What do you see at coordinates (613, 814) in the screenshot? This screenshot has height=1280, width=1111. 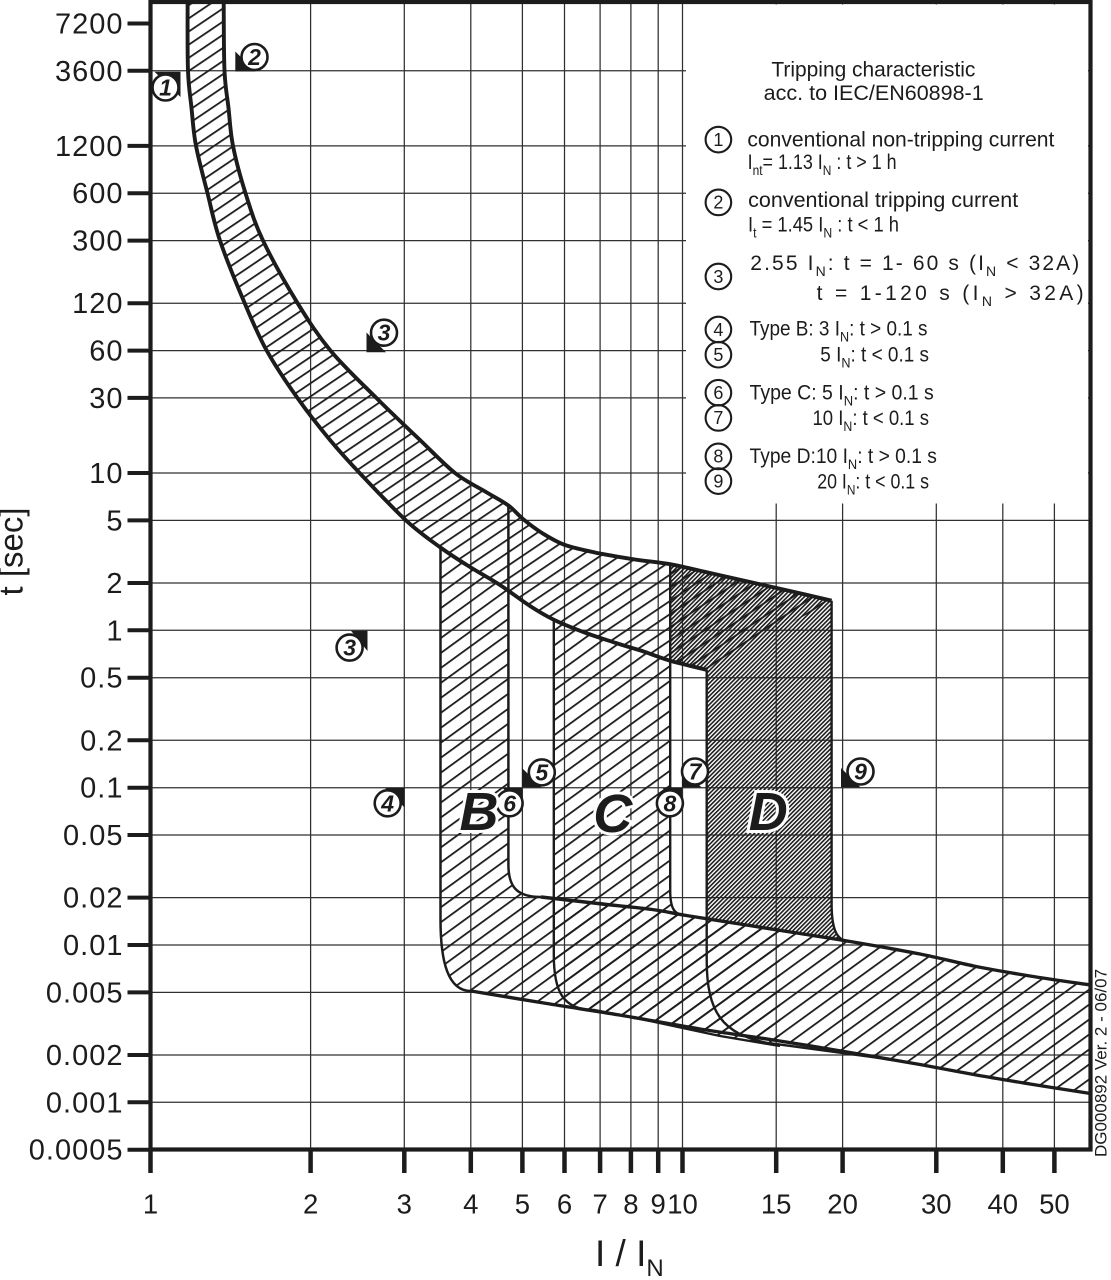 I see `svg-text: C` at bounding box center [613, 814].